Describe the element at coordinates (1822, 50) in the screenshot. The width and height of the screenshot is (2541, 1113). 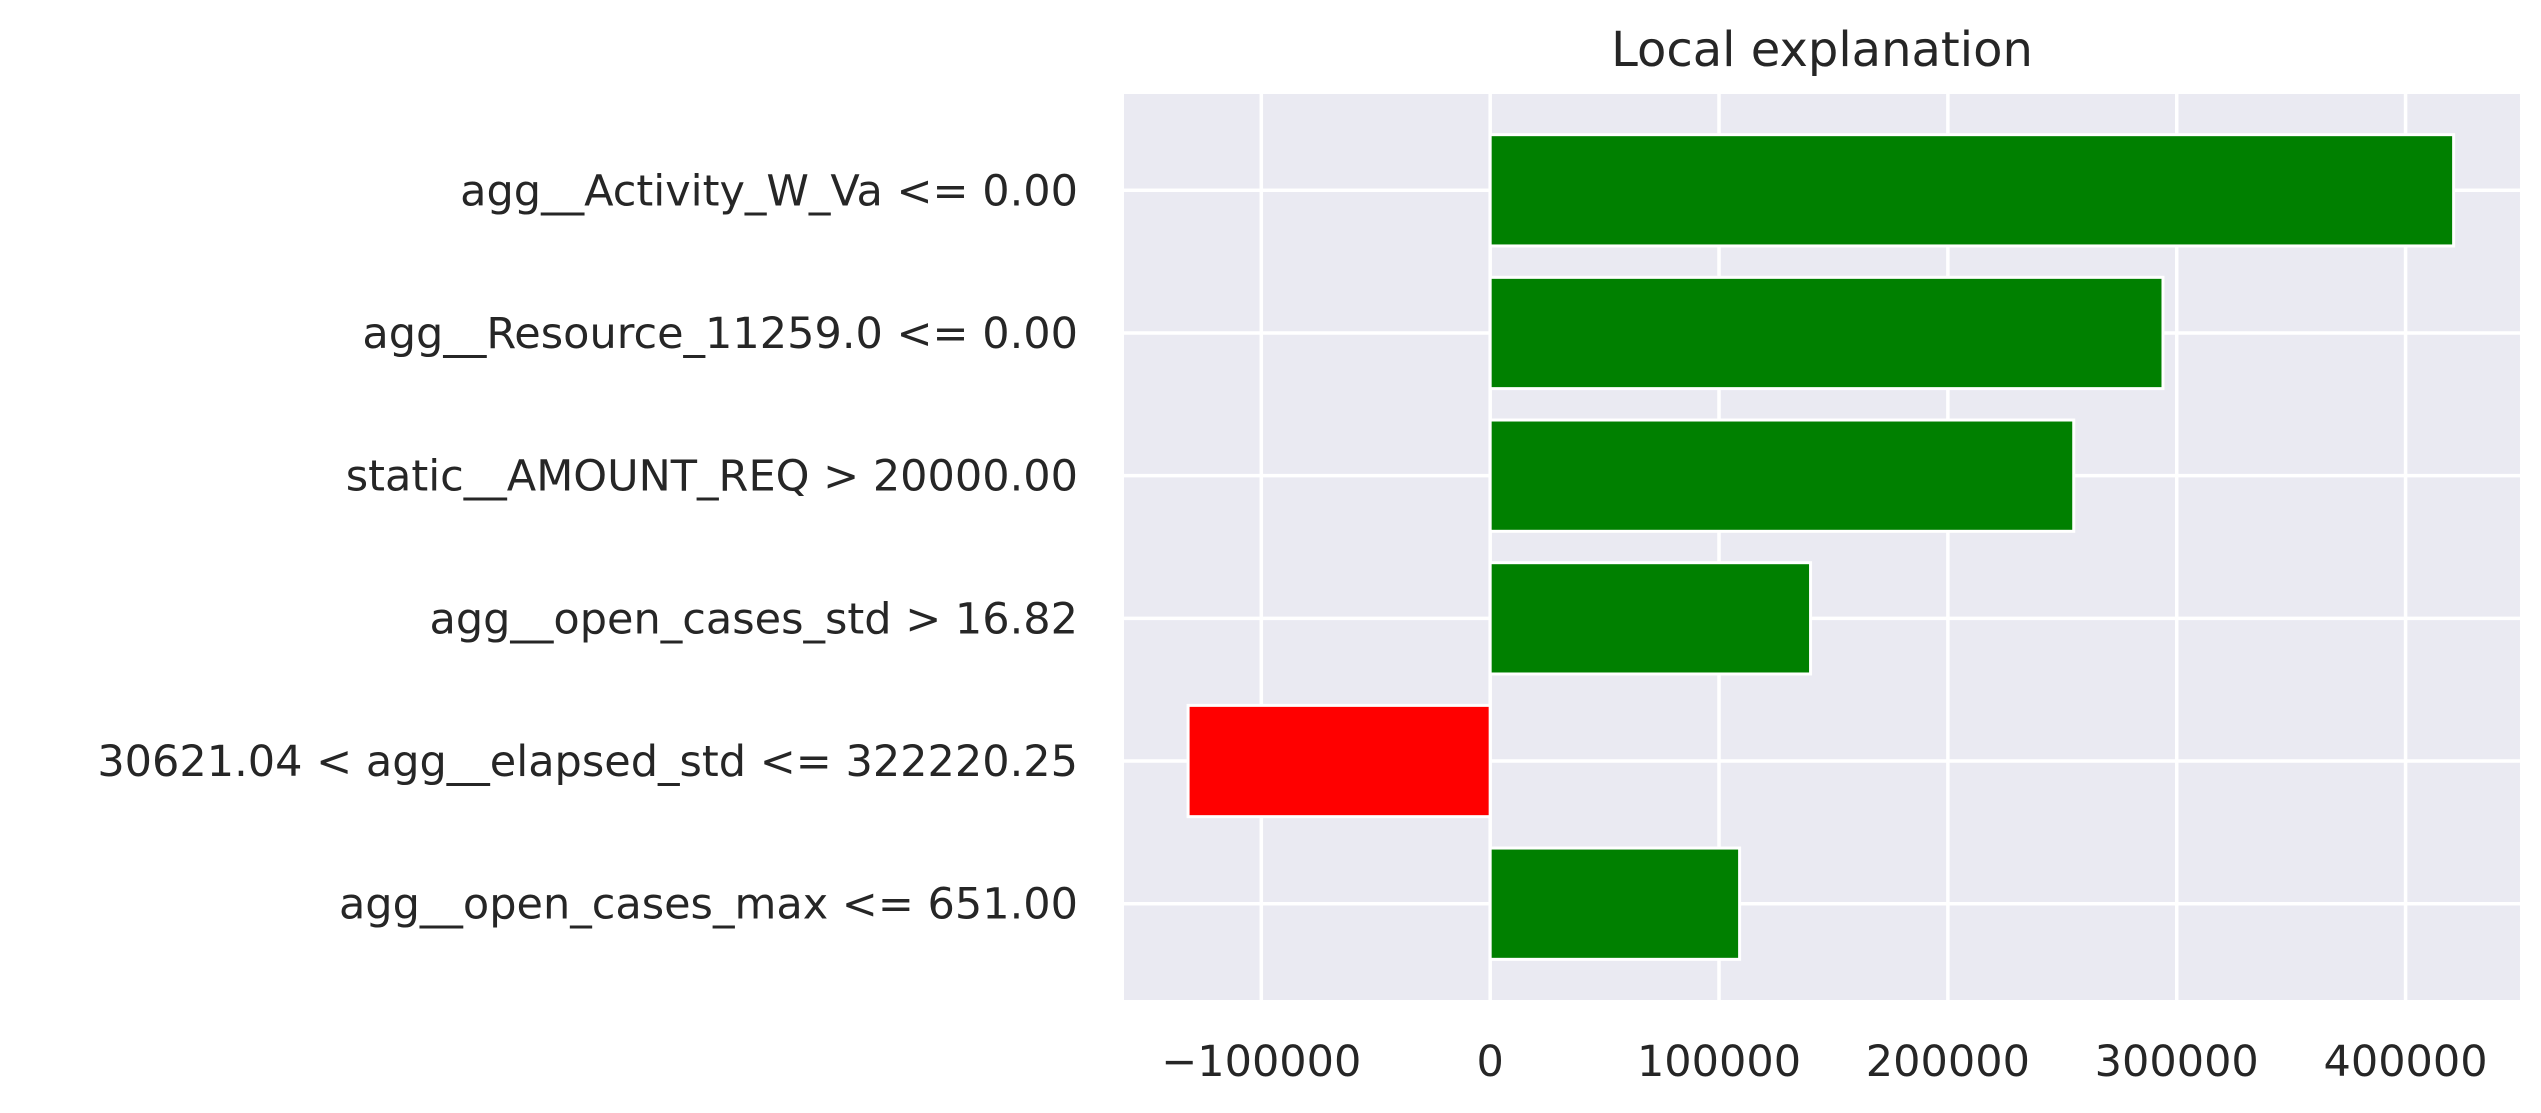
I see `chart-title: Local explanation` at that location.